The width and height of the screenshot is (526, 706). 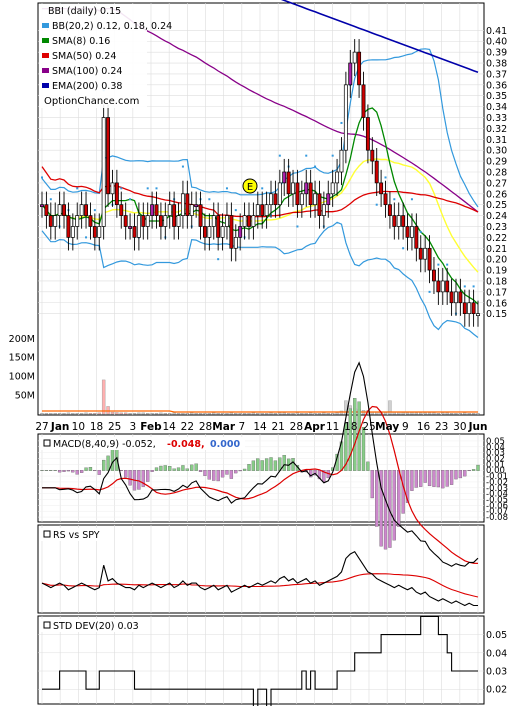 What do you see at coordinates (296, 427) in the screenshot?
I see `x-tick-label: 28` at bounding box center [296, 427].